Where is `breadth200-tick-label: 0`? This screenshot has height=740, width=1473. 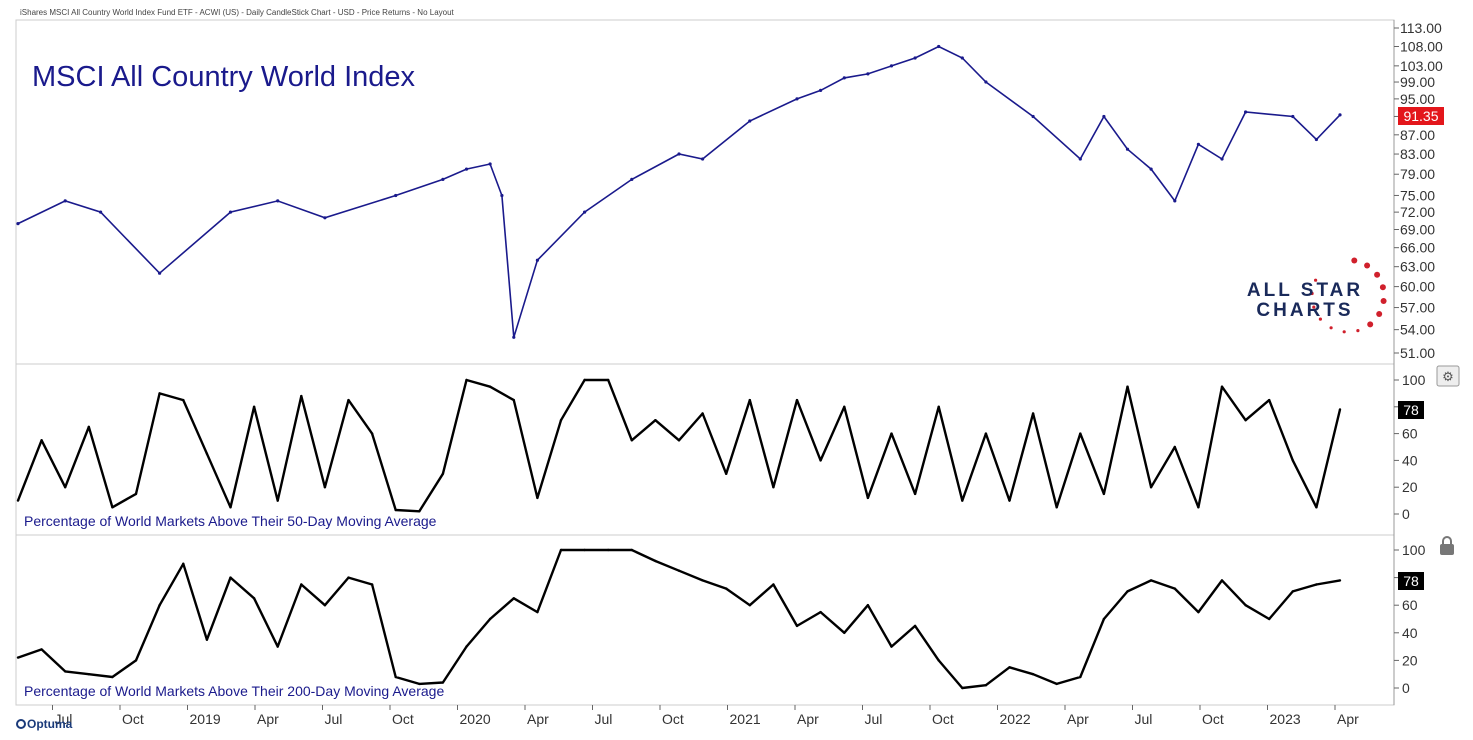
breadth200-tick-label: 0 is located at coordinates (1406, 688).